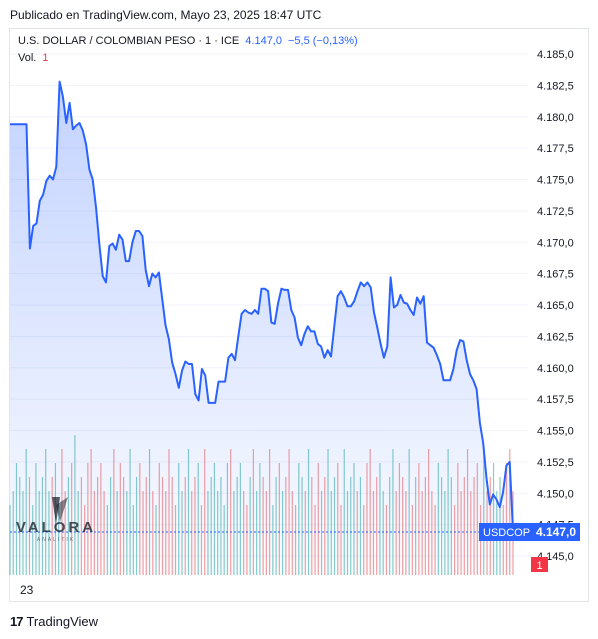 Image resolution: width=598 pixels, height=639 pixels. What do you see at coordinates (506, 533) in the screenshot?
I see `last-price-ticker: USDCOP` at bounding box center [506, 533].